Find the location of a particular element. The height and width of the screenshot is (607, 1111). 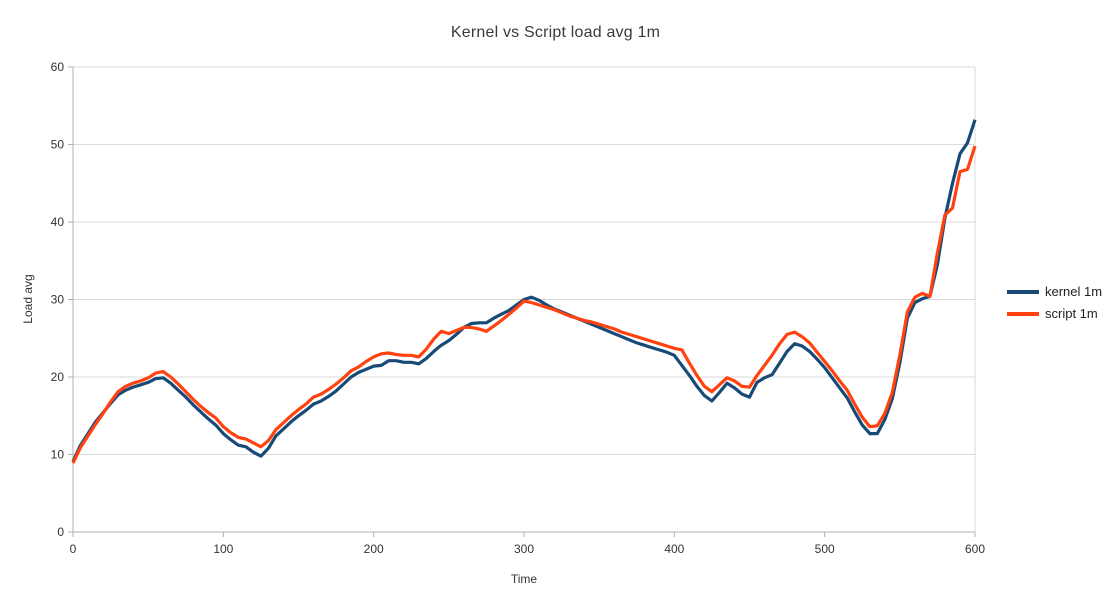

x-tick-label-100: 100 is located at coordinates (223, 549).